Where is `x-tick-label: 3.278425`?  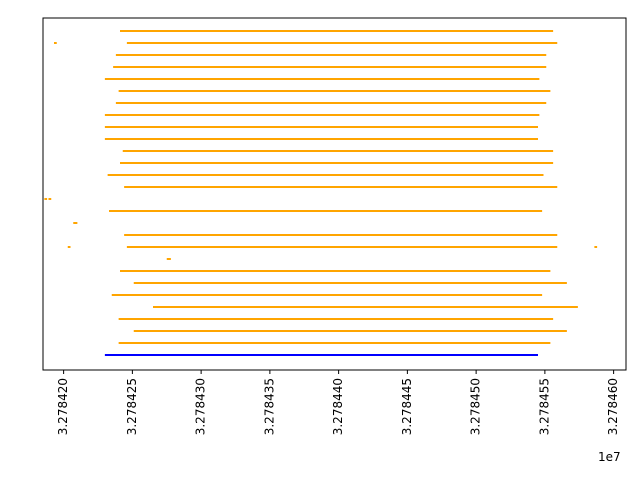 x-tick-label: 3.278425 is located at coordinates (132, 406).